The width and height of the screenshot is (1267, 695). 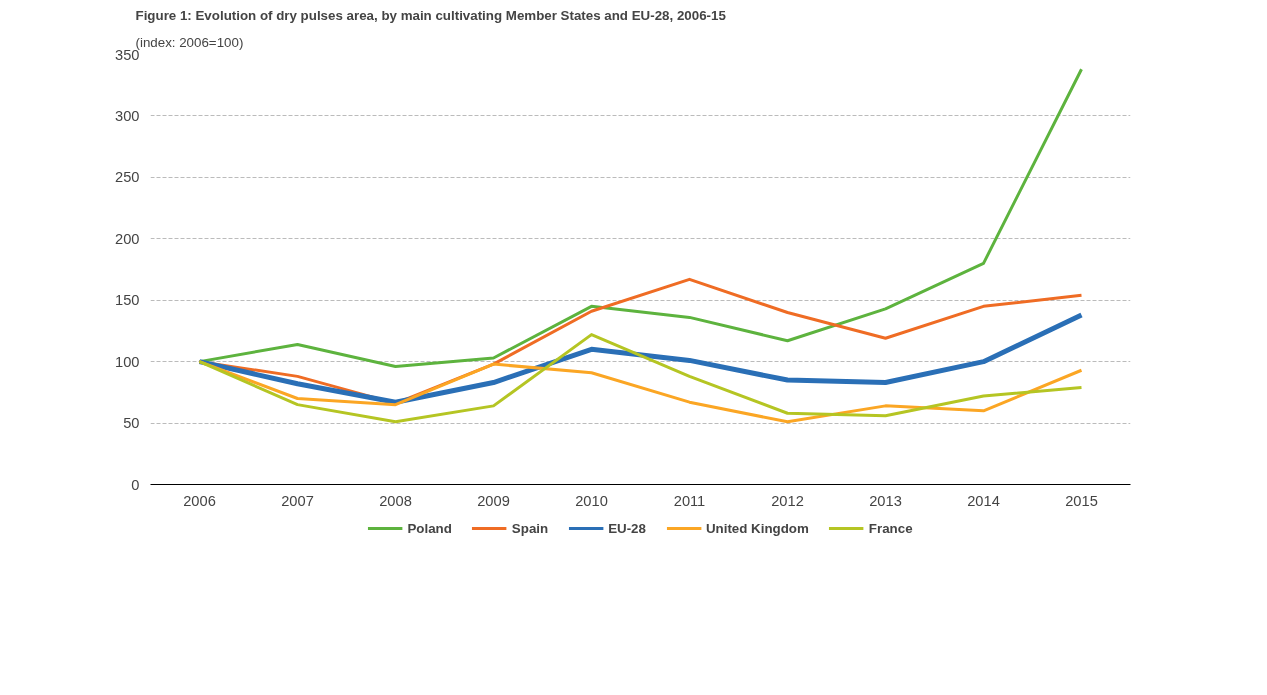 I want to click on chart-title: Figure 1: Evolution of dry pulses area, by main cultivating Member States and EU-28, 2006-15, so click(x=431, y=15).